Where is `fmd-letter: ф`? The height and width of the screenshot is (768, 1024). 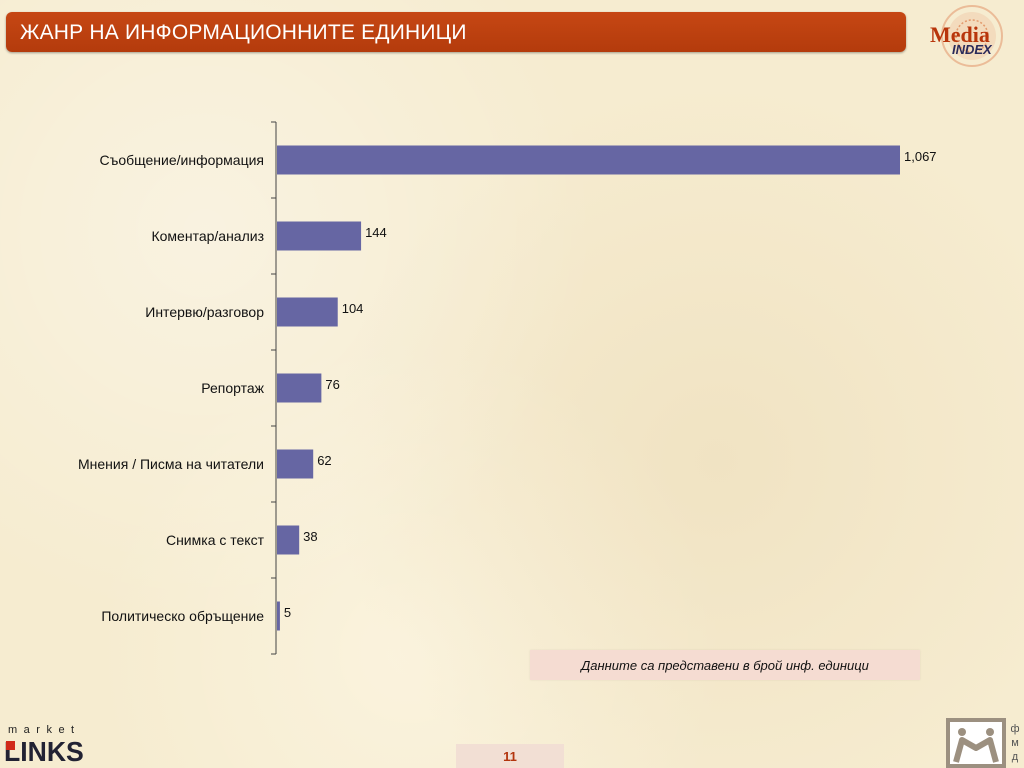
fmd-letter: ф is located at coordinates (1014, 729).